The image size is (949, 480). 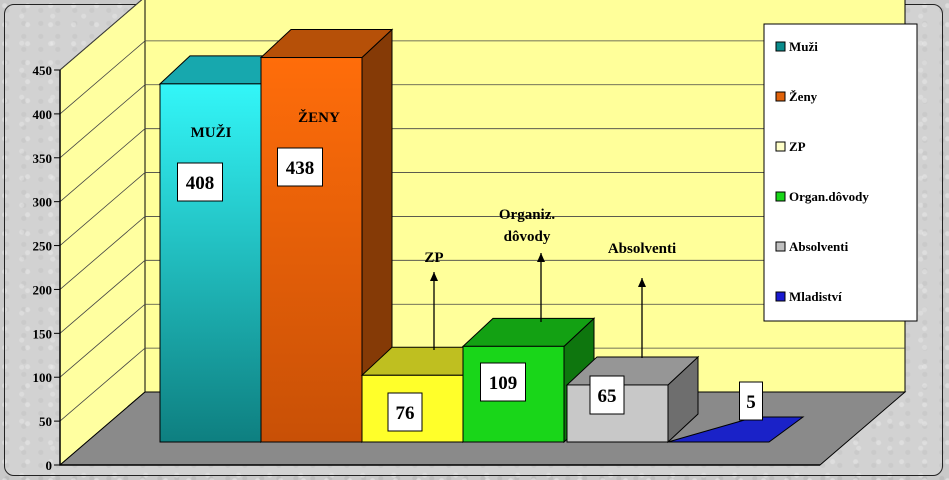 I want to click on value-label: 76, so click(x=405, y=413).